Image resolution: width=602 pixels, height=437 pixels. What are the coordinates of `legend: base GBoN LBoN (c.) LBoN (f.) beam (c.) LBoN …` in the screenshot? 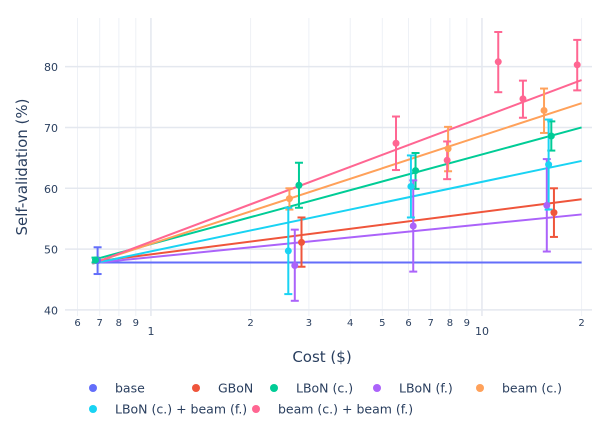 It's located at (325, 399).